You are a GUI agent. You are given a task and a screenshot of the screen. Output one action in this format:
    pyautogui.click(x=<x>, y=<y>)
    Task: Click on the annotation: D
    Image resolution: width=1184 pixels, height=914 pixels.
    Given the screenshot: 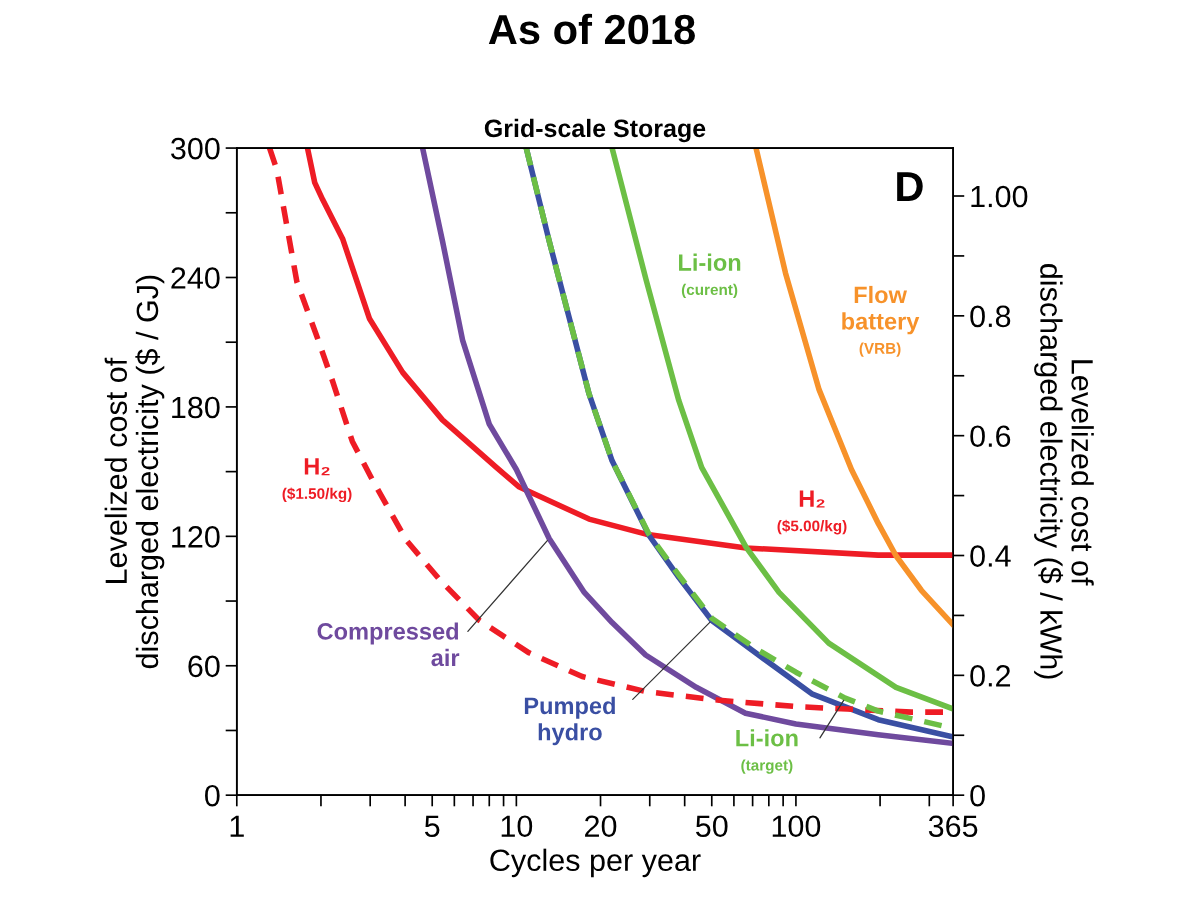 What is the action you would take?
    pyautogui.click(x=910, y=186)
    